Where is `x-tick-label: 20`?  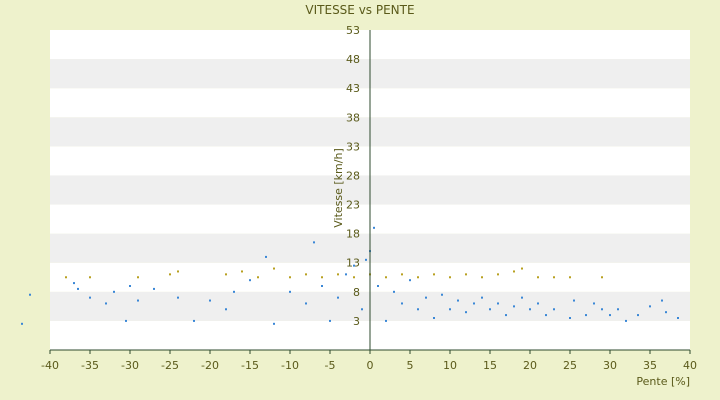 x-tick-label: 20 is located at coordinates (530, 365).